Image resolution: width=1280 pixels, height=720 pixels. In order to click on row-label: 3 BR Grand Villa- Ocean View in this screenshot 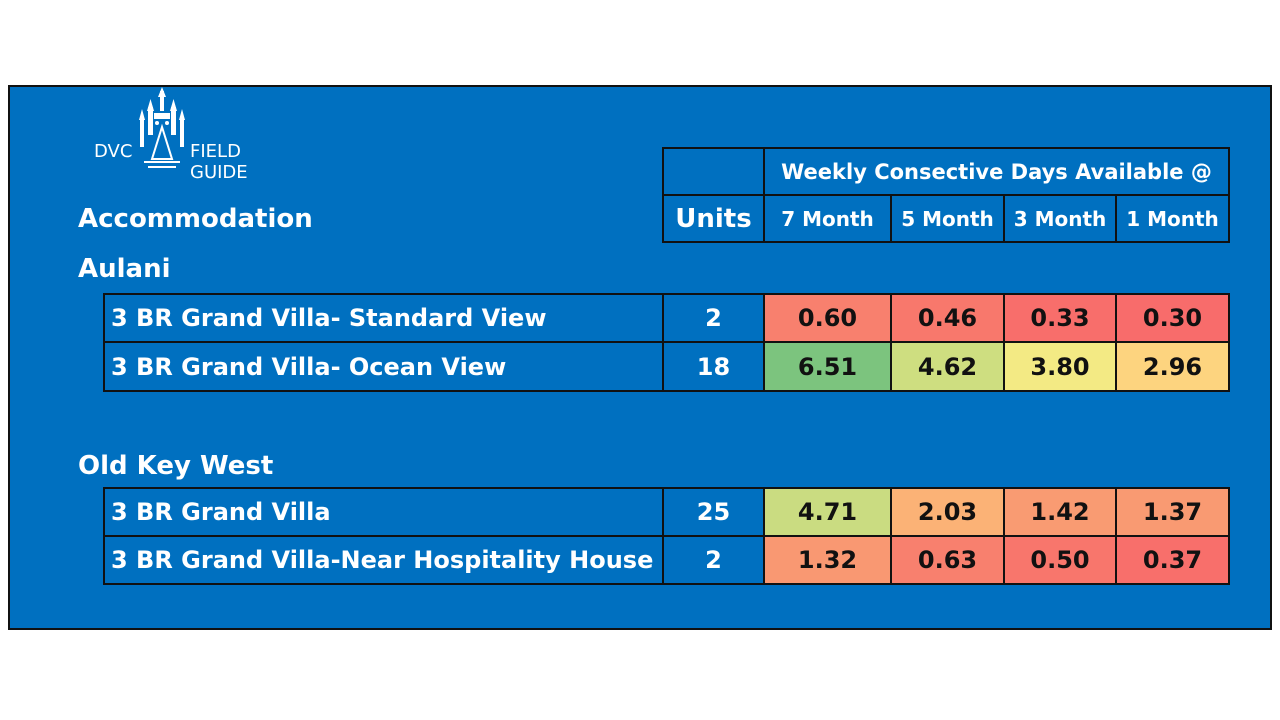, I will do `click(309, 366)`.